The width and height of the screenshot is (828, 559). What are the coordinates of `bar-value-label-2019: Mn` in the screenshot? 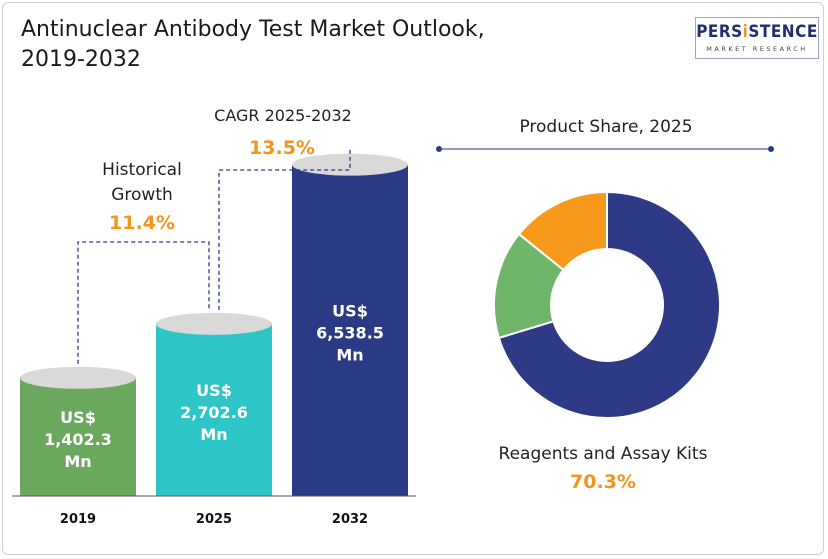 It's located at (77, 461).